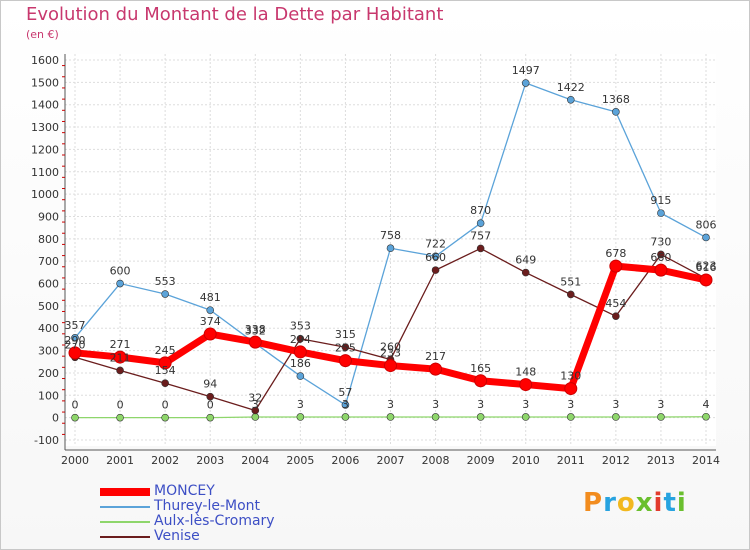 This screenshot has height=550, width=750. I want to click on x-tick-label: 2003, so click(210, 460).